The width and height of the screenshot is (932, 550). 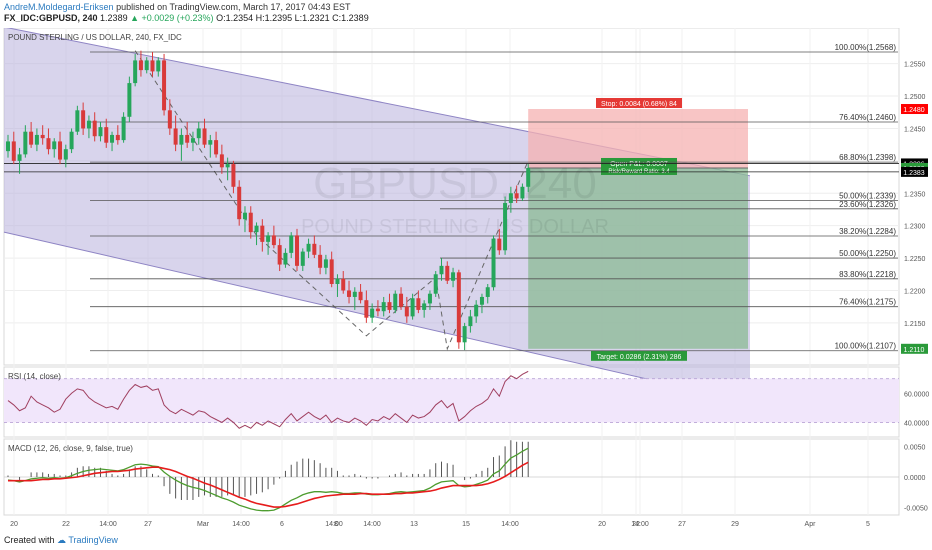 I want to click on macd-axis-label: 0.0050, so click(x=915, y=447).